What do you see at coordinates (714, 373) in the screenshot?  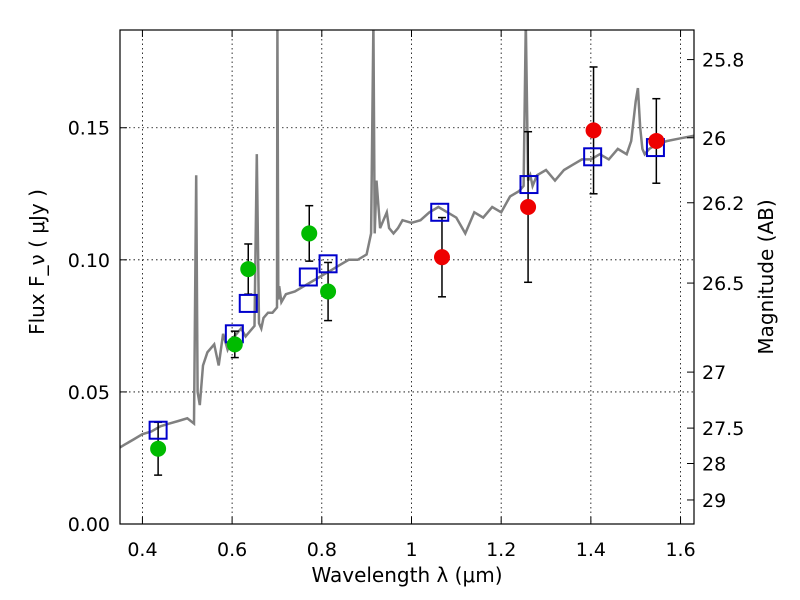 I see `y2-tick-label: 27` at bounding box center [714, 373].